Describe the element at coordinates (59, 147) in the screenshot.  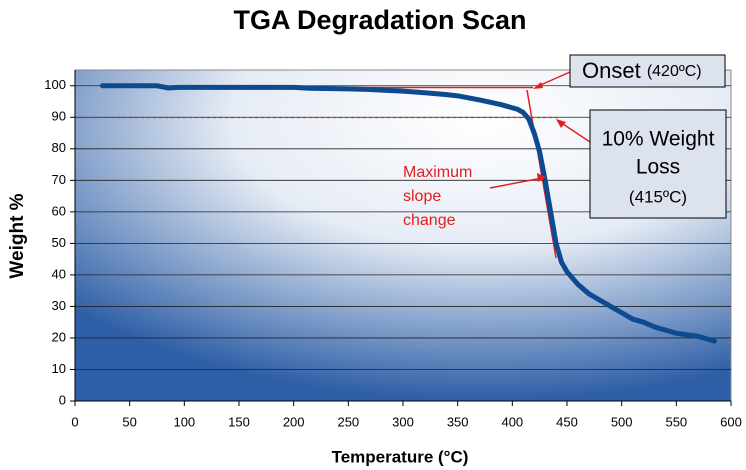
I see `y-tick-label: 80` at that location.